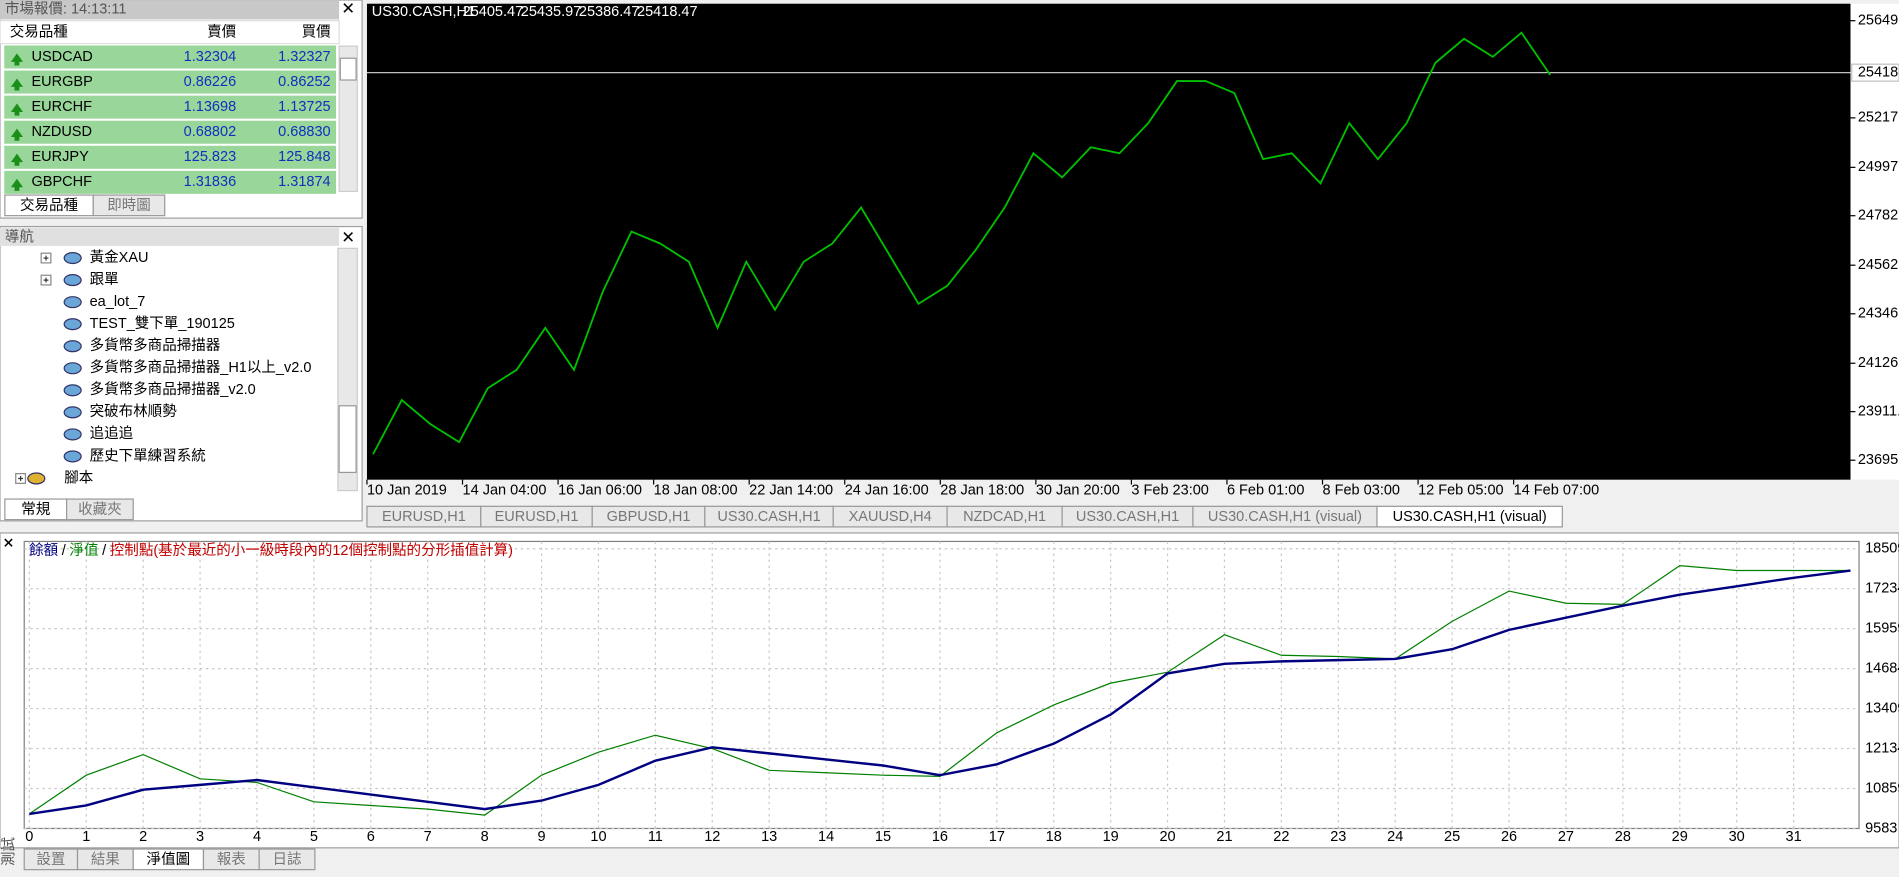 The height and width of the screenshot is (877, 1899). Describe the element at coordinates (304, 182) in the screenshot. I see `ask-price: 1.31874` at that location.